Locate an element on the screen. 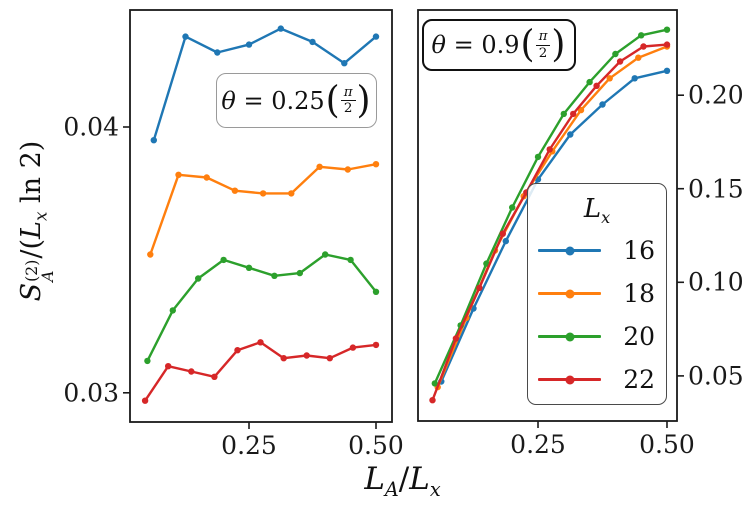 This screenshot has width=747, height=515. theta-symbol: θ is located at coordinates (228, 100).